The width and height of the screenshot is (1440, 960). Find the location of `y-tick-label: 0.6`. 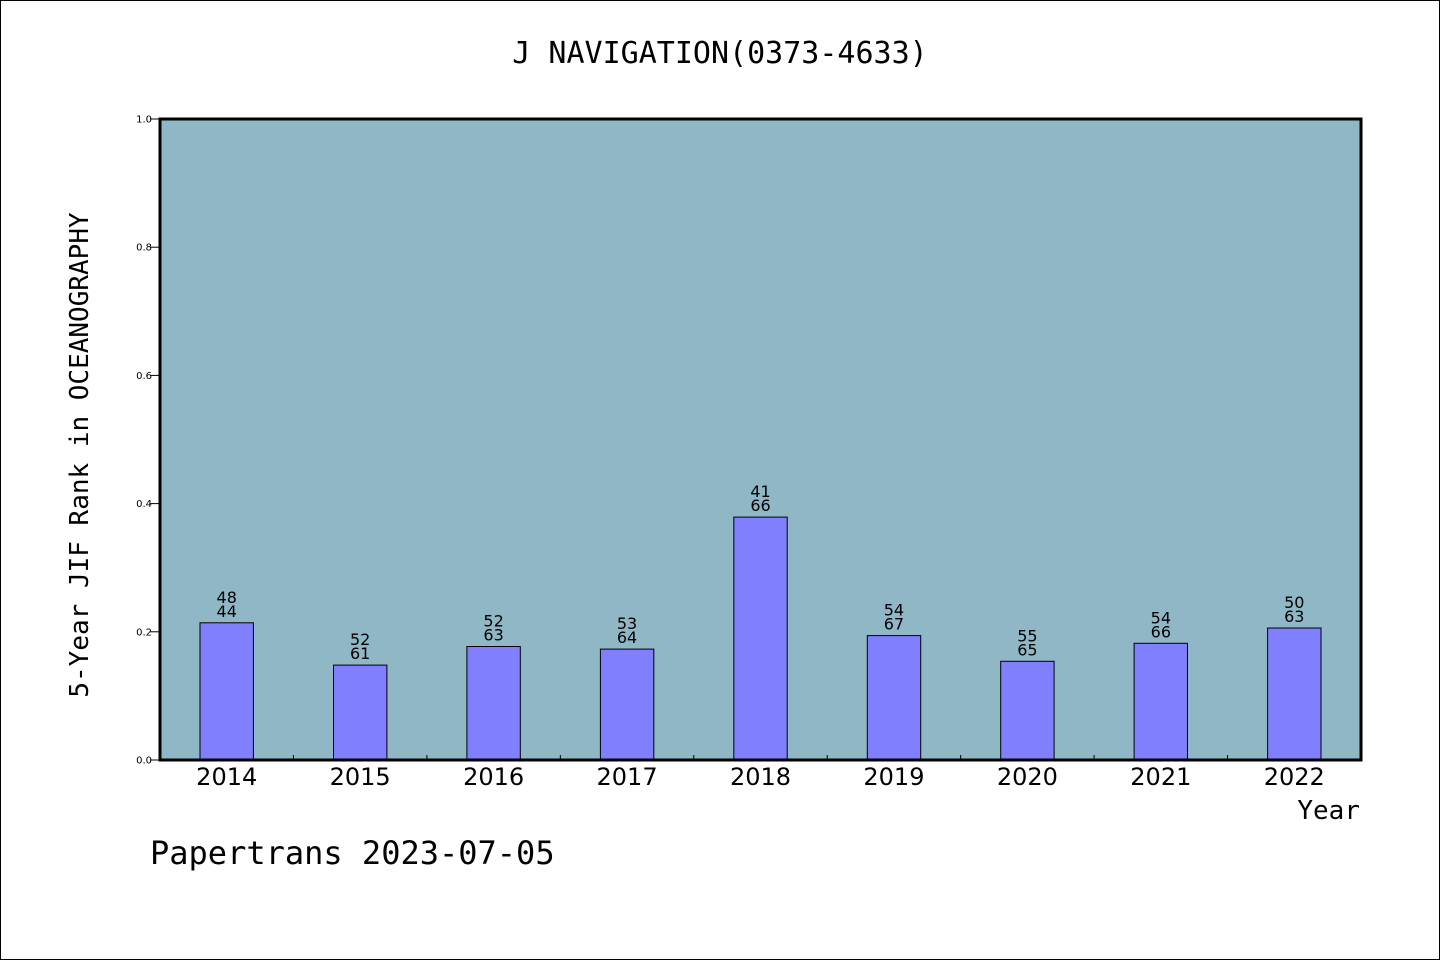

y-tick-label: 0.6 is located at coordinates (144, 376).